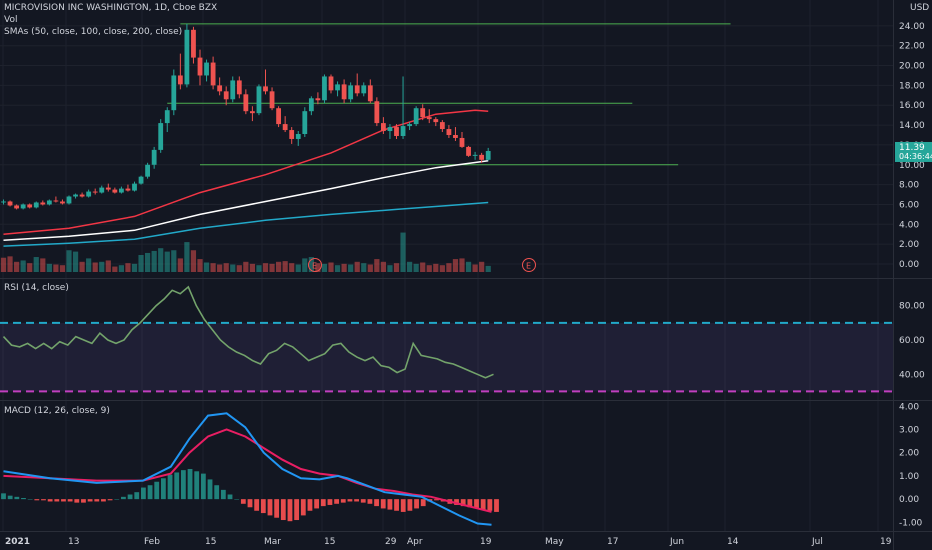  What do you see at coordinates (73, 542) in the screenshot?
I see `time-axis-tick: 13` at bounding box center [73, 542].